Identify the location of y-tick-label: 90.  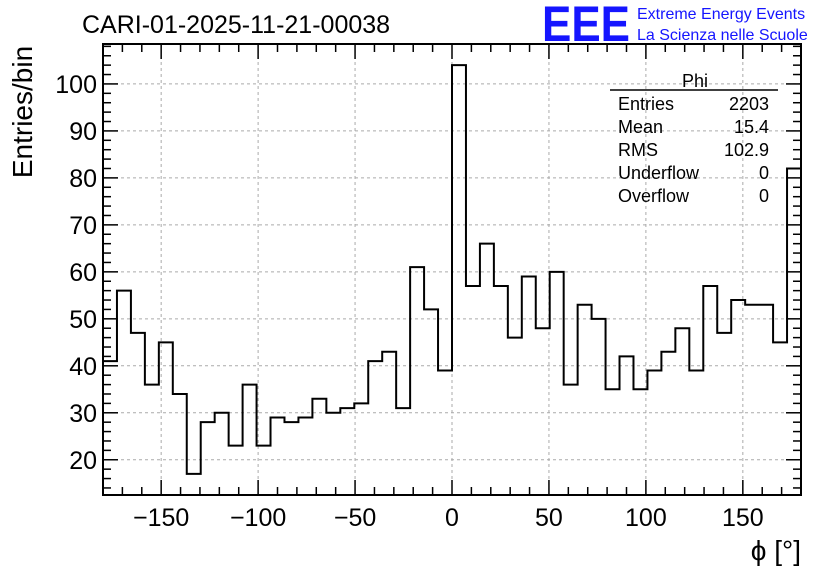
(83, 132).